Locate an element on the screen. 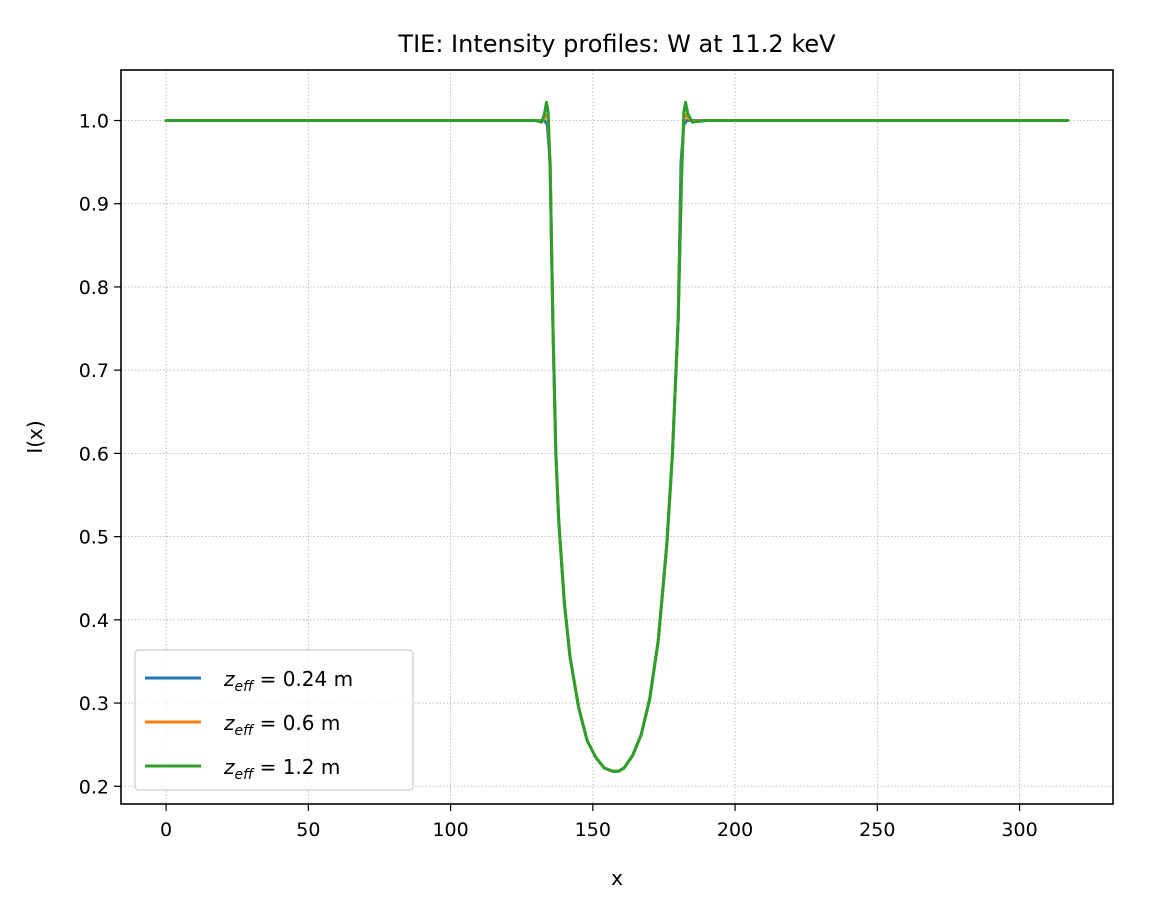  legend: zeff = 0.24 m zeff = 0.6 m zeff = 1.2 m is located at coordinates (274, 720).